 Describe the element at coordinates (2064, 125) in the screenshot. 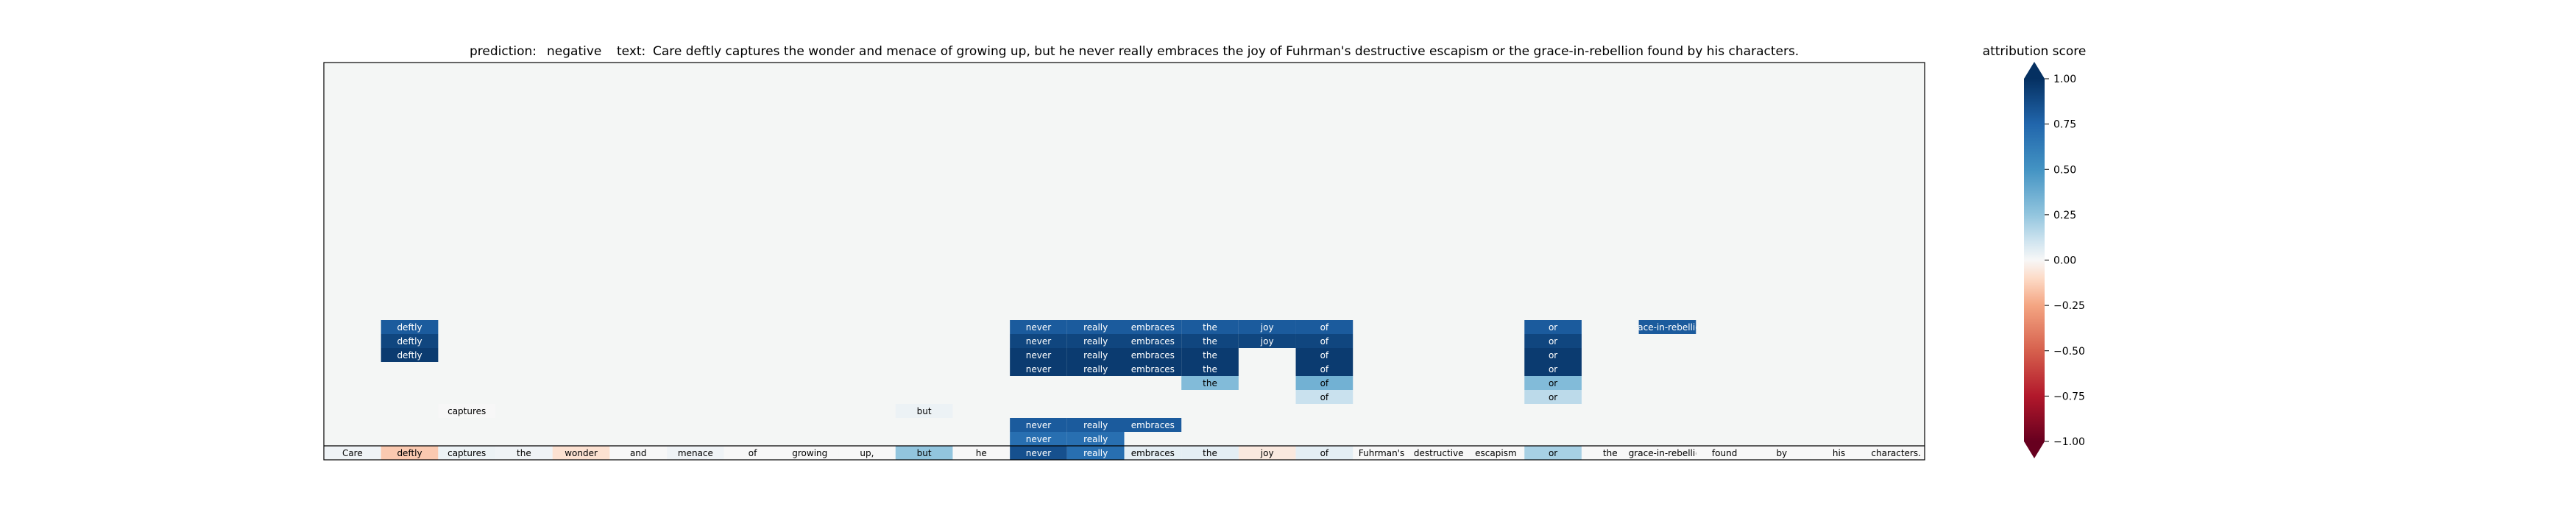

I see `colorbar-tick-label: 0.75` at that location.